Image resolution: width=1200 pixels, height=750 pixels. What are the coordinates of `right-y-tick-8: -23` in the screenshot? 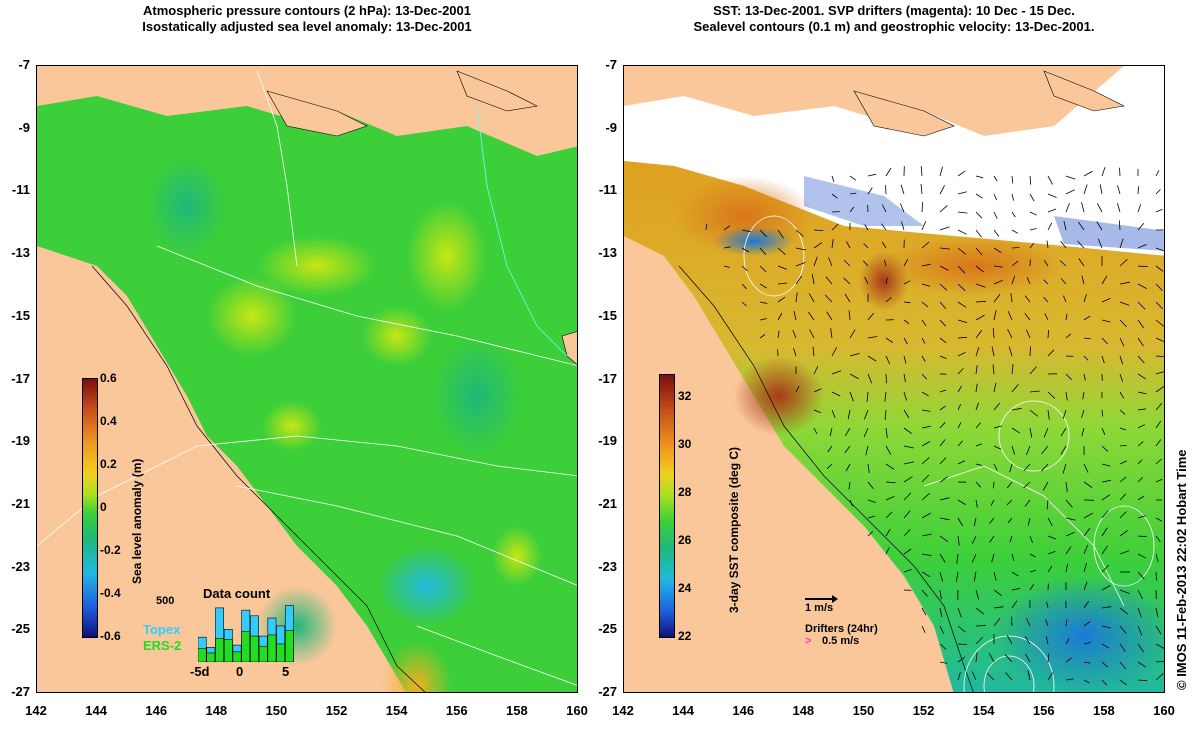 It's located at (607, 566).